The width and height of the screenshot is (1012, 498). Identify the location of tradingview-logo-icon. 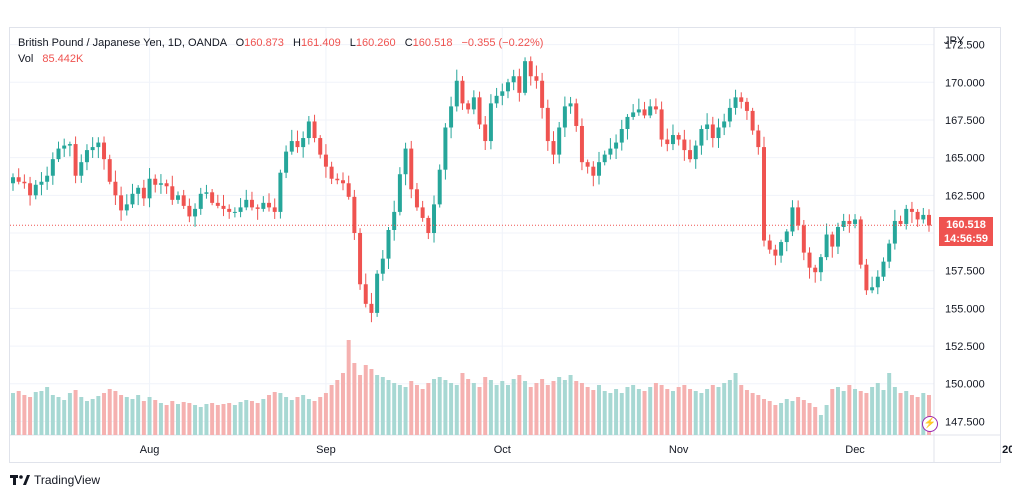
(20, 480).